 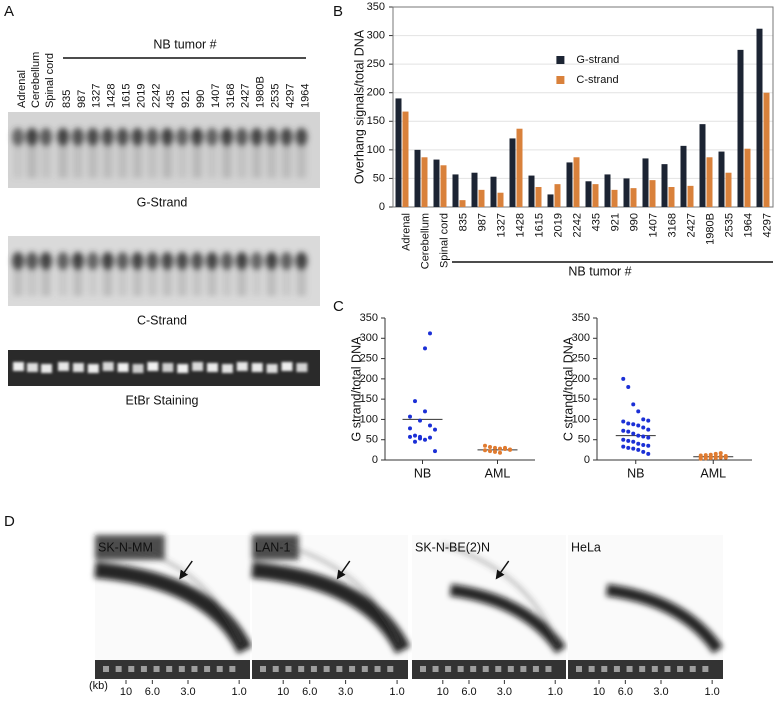 What do you see at coordinates (201, 99) in the screenshot?
I see `lane-label: 990` at bounding box center [201, 99].